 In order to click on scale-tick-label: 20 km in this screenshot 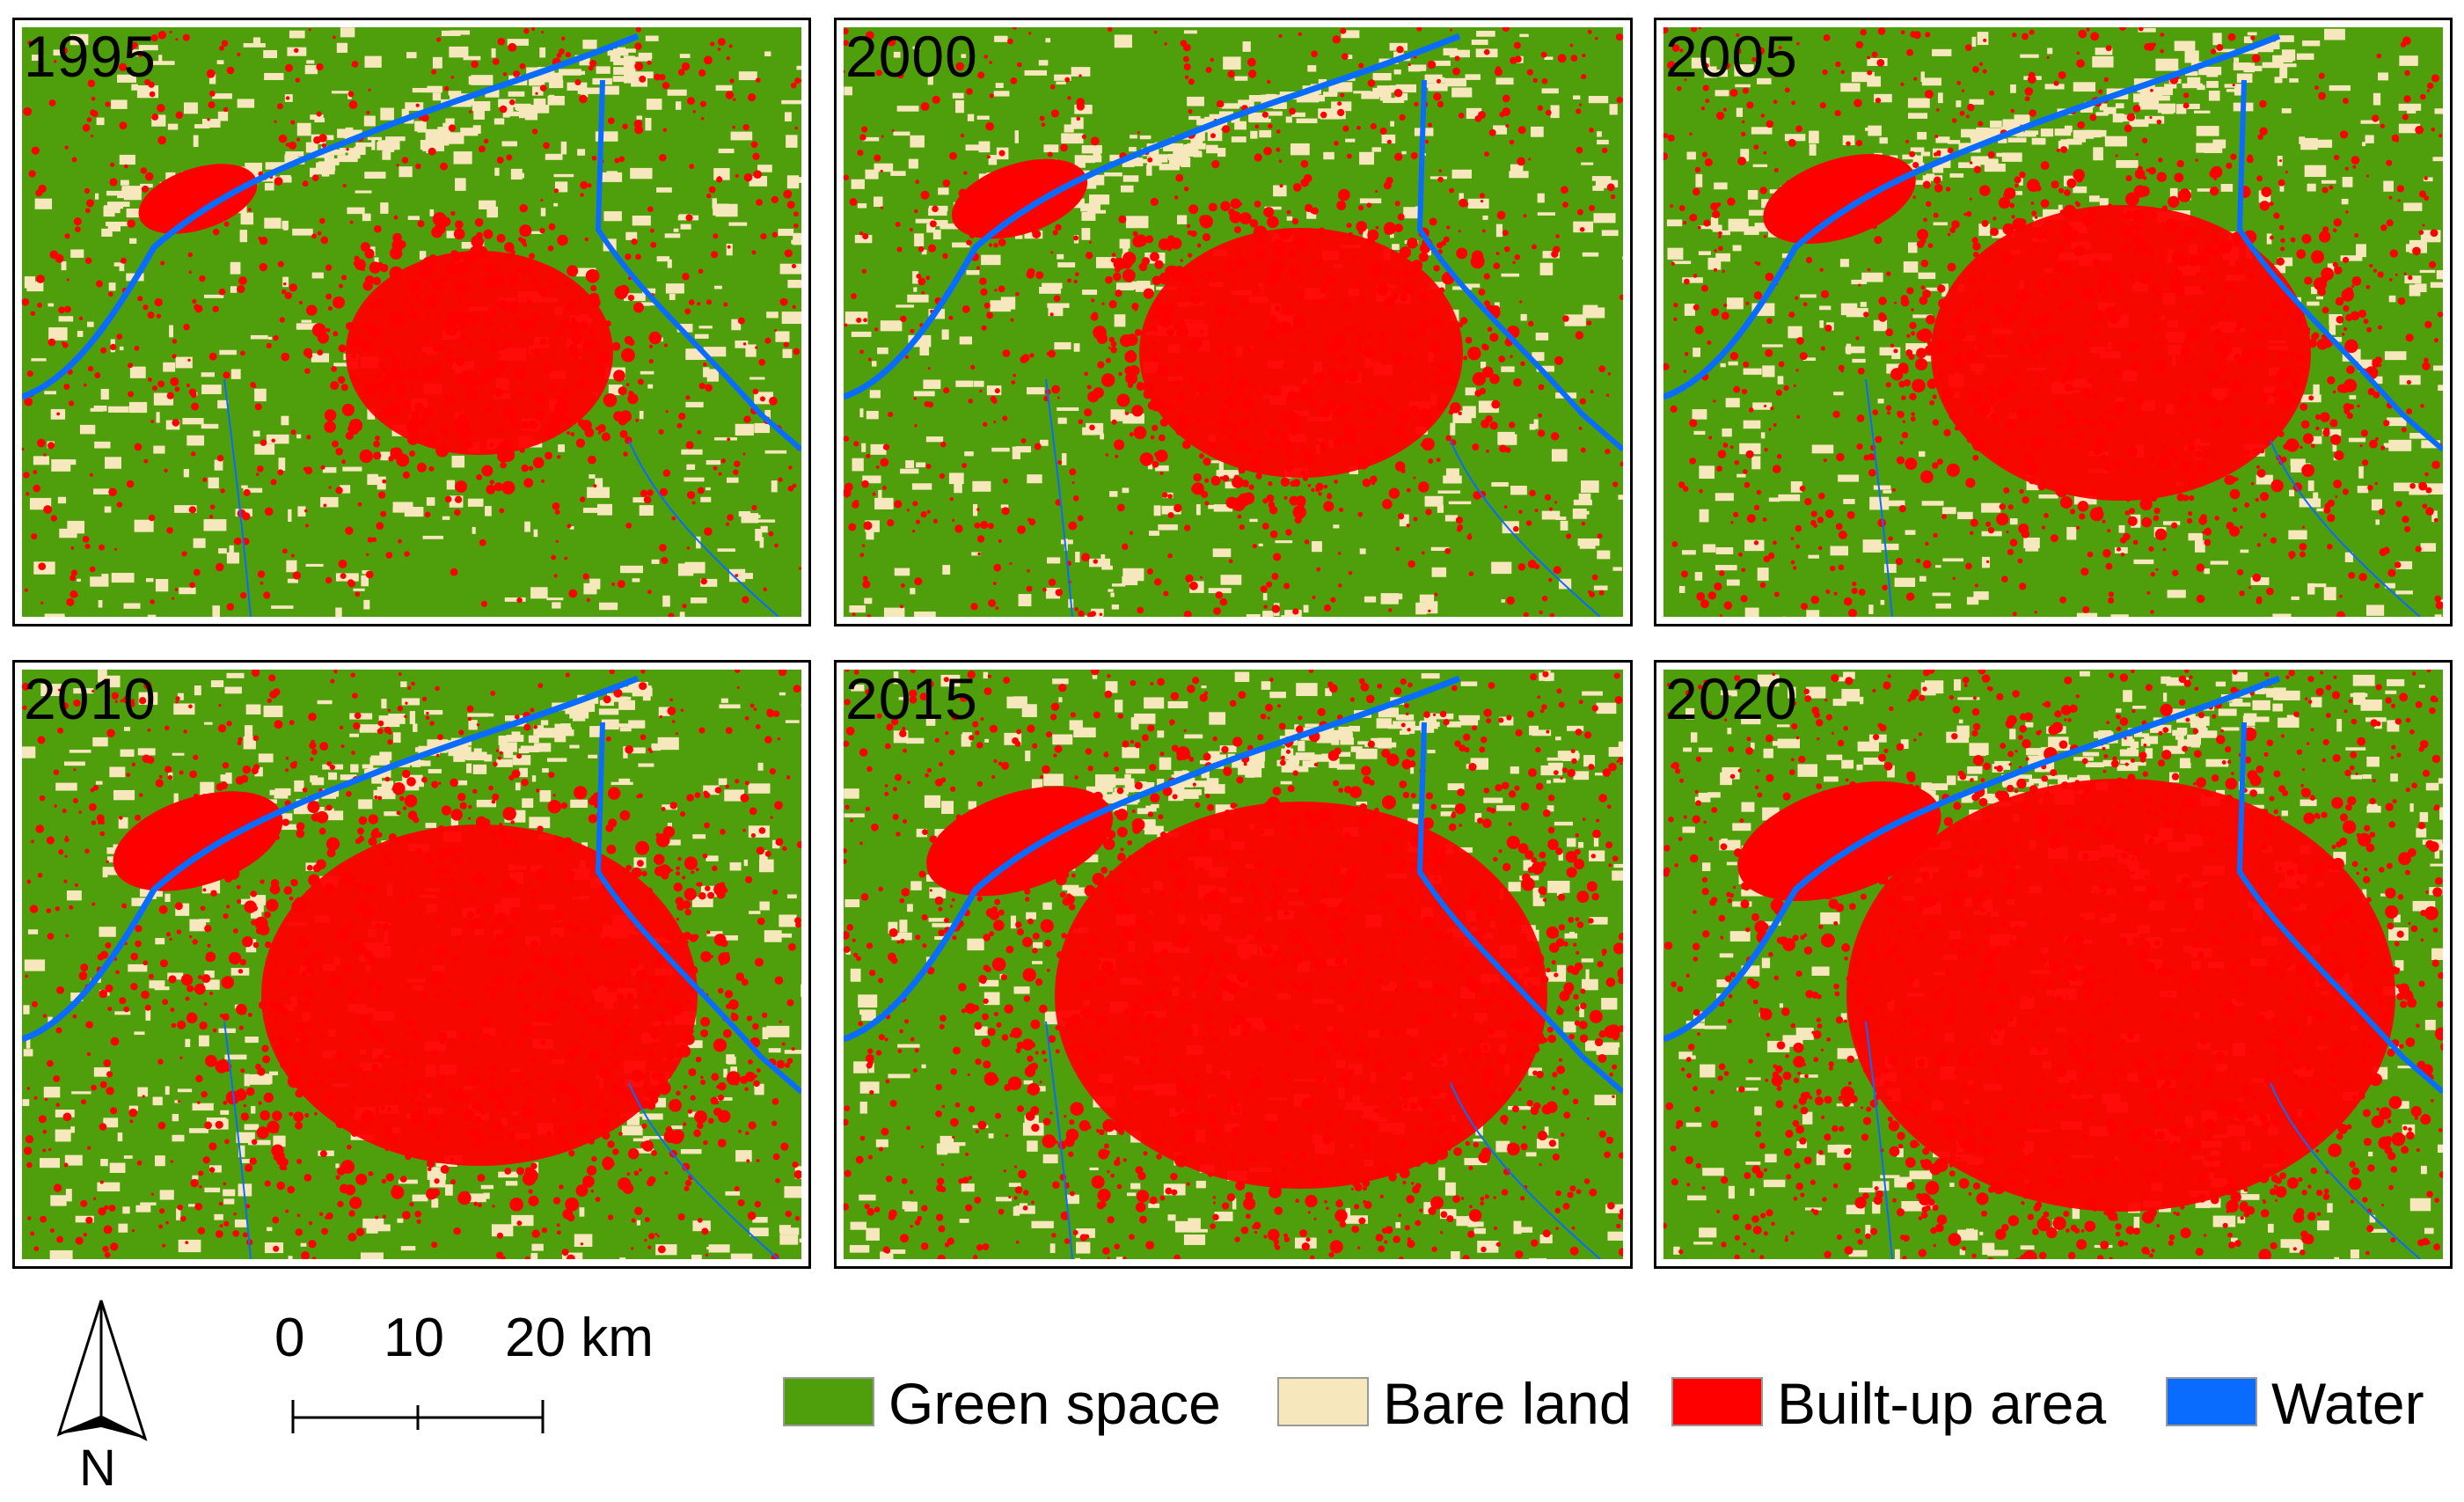, I will do `click(579, 1338)`.